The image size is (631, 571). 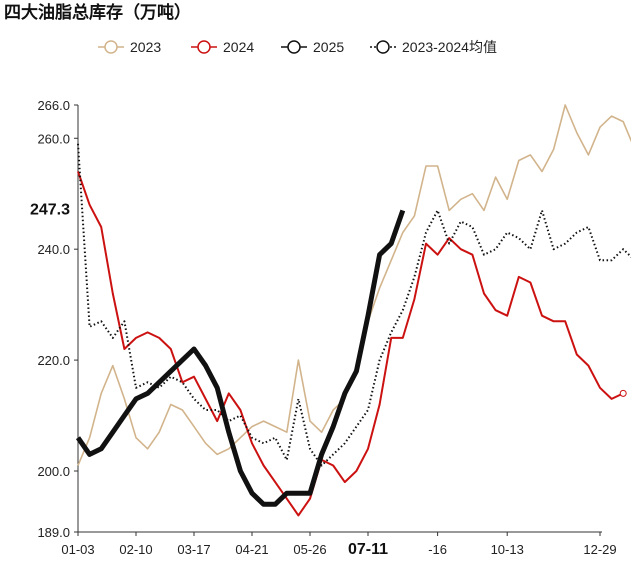 I want to click on x-tick-label: 12-29, so click(x=599, y=549).